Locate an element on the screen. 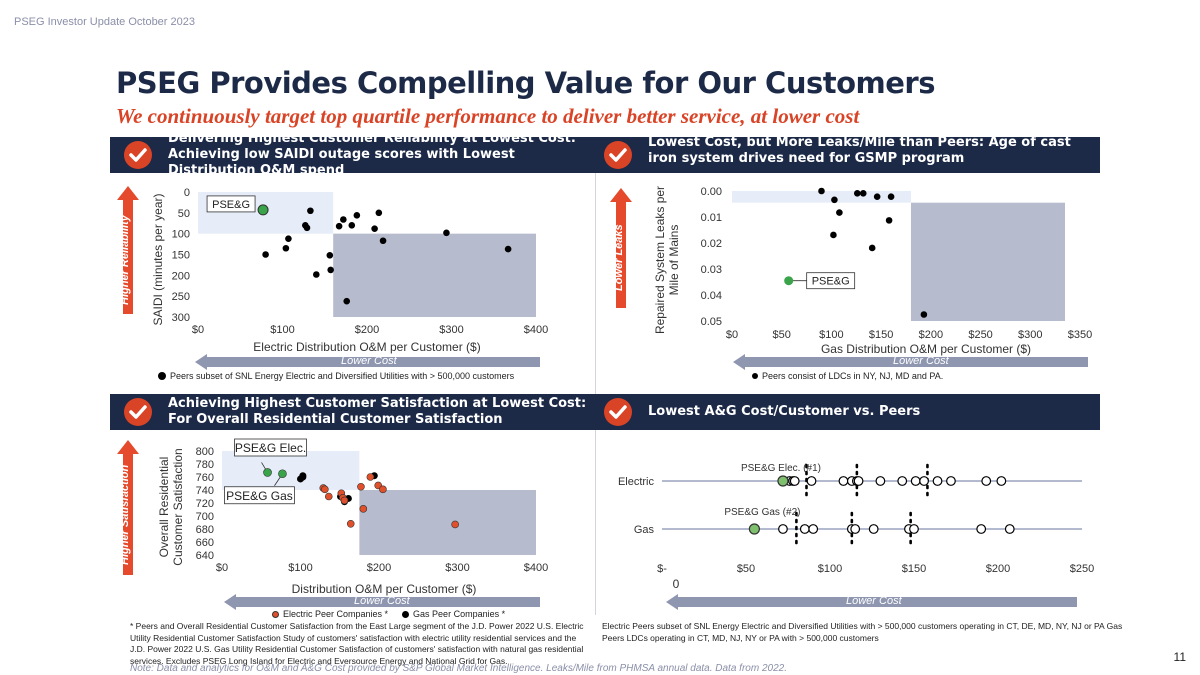 This screenshot has height=675, width=1200. category-label-electric: Electric is located at coordinates (636, 482).